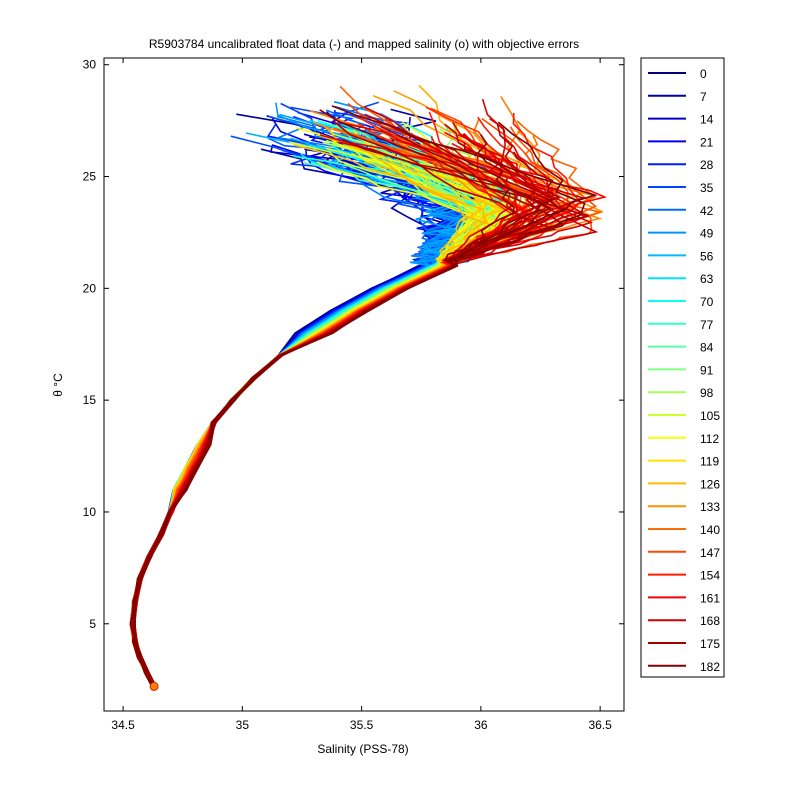 Image resolution: width=800 pixels, height=800 pixels. What do you see at coordinates (362, 725) in the screenshot?
I see `x-tick-label: 35.5` at bounding box center [362, 725].